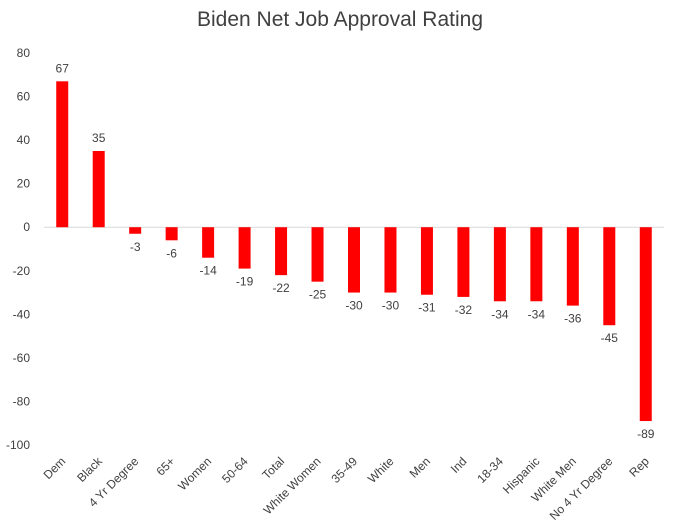  What do you see at coordinates (24, 140) in the screenshot?
I see `y-tick-label: 40` at bounding box center [24, 140].